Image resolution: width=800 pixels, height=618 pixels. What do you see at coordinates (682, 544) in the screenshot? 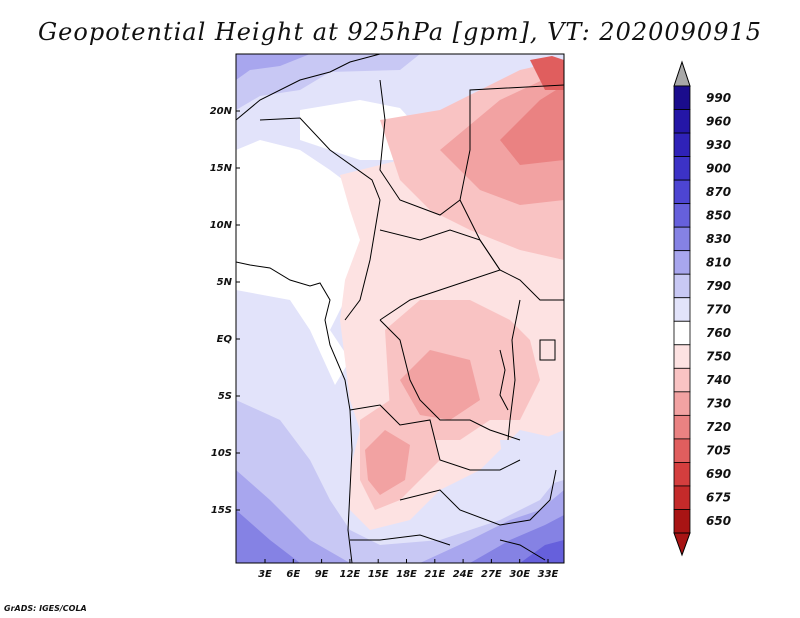
I see `colorbar-under-arrow` at bounding box center [682, 544].